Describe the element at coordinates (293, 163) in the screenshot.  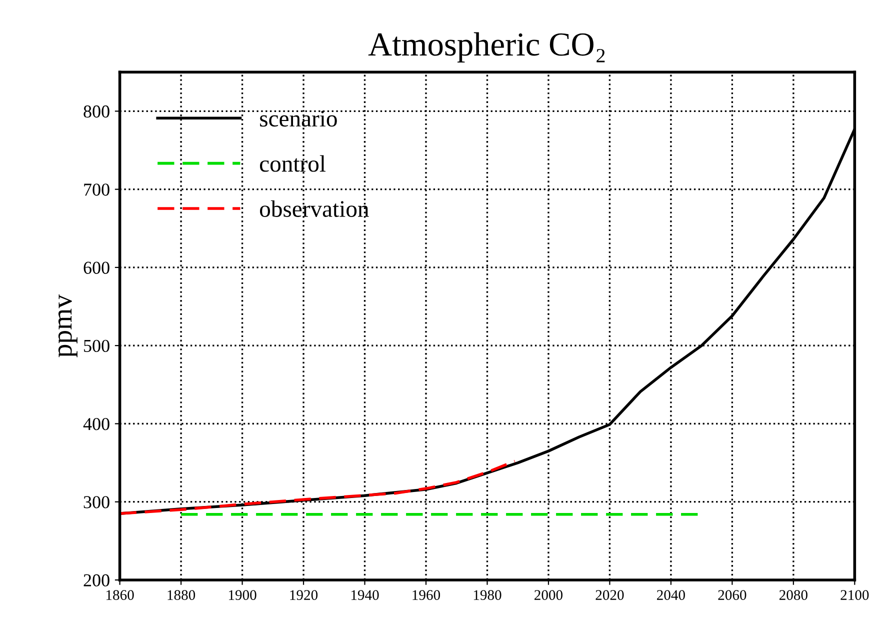
I see `legend-label: control` at that location.